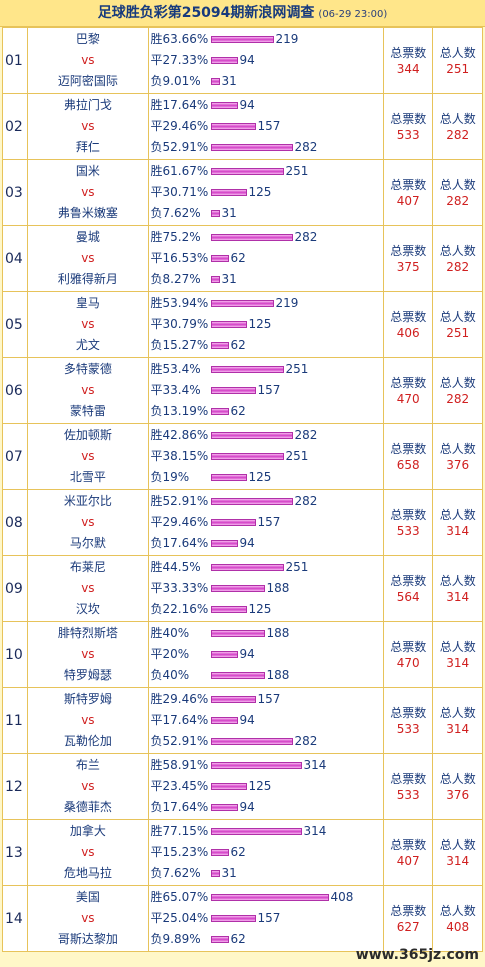 This screenshot has height=967, width=485. What do you see at coordinates (87, 543) in the screenshot?
I see `away-team: 马尔默` at bounding box center [87, 543].